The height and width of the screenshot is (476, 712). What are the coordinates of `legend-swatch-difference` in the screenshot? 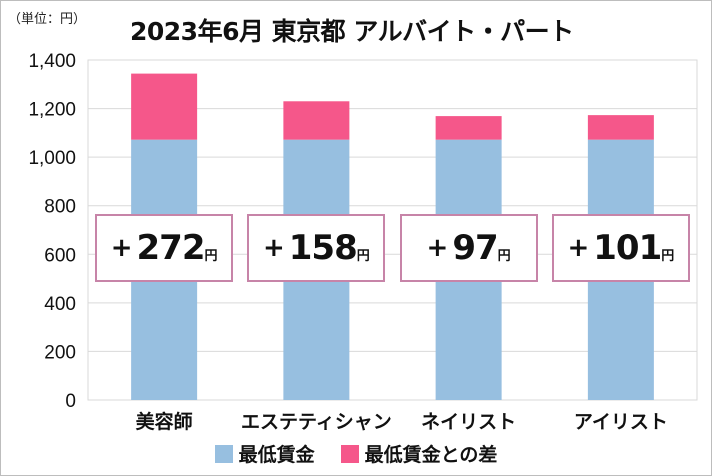 It's located at (349, 453).